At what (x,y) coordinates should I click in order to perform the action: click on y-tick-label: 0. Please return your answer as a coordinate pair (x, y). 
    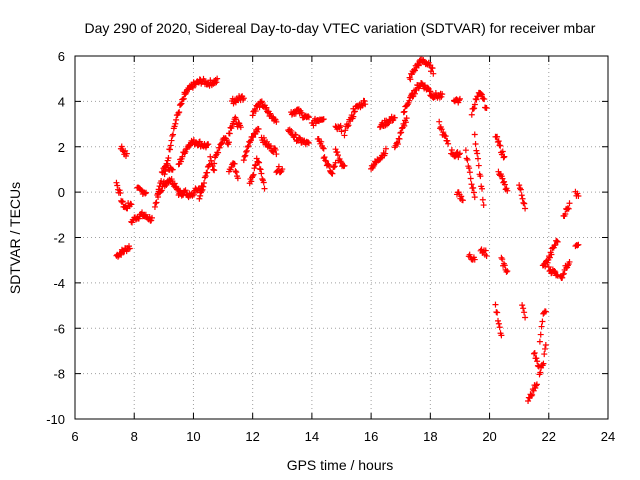
    Looking at the image, I should click on (61, 192).